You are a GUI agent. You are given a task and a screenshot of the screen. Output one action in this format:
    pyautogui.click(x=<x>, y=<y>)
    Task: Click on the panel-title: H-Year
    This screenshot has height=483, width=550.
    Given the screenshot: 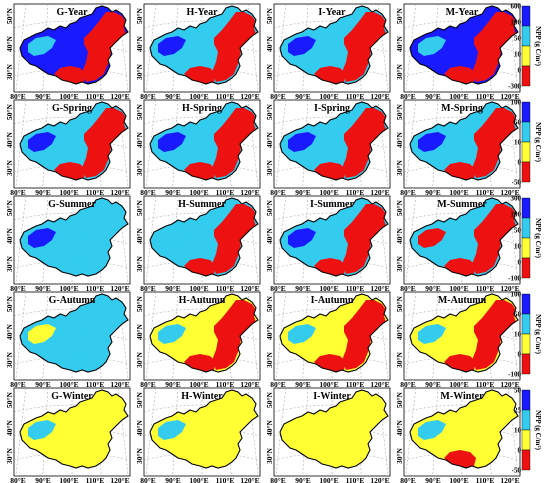 What is the action you would take?
    pyautogui.click(x=202, y=12)
    